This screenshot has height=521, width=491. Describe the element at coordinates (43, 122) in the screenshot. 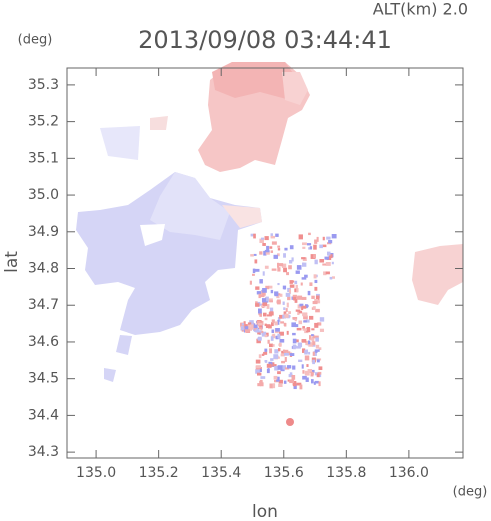

I see `y-tick-label: 35.2` at that location.